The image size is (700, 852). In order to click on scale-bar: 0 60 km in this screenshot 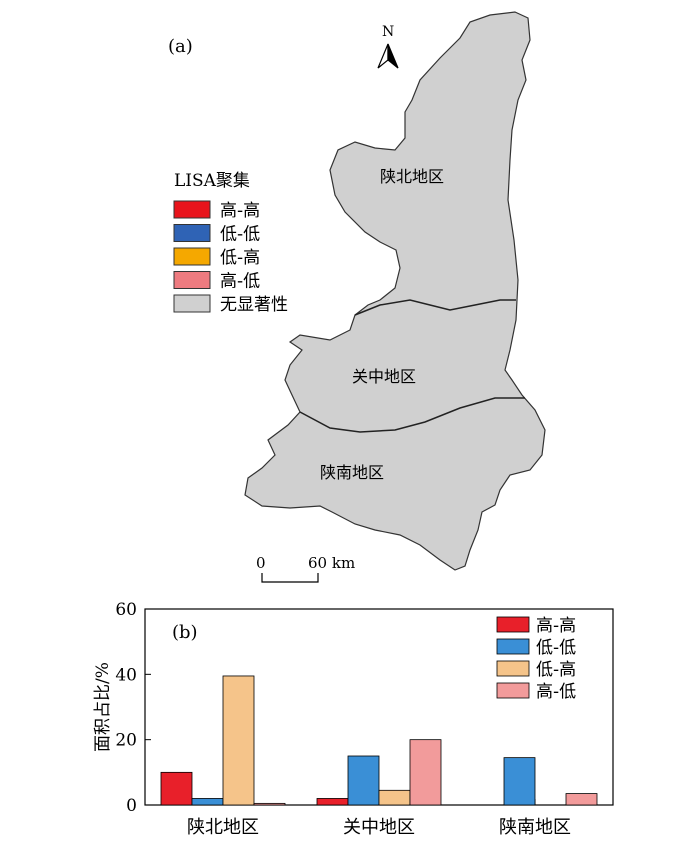, I will do `click(305, 568)`.